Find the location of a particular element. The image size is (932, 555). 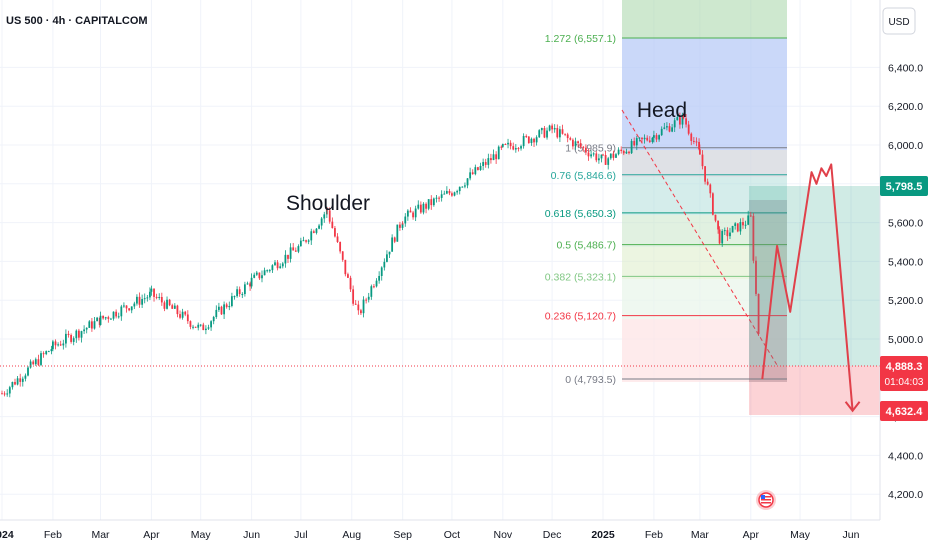

symbol-title: US 500 · 4h · CAPITALCOM is located at coordinates (77, 21).